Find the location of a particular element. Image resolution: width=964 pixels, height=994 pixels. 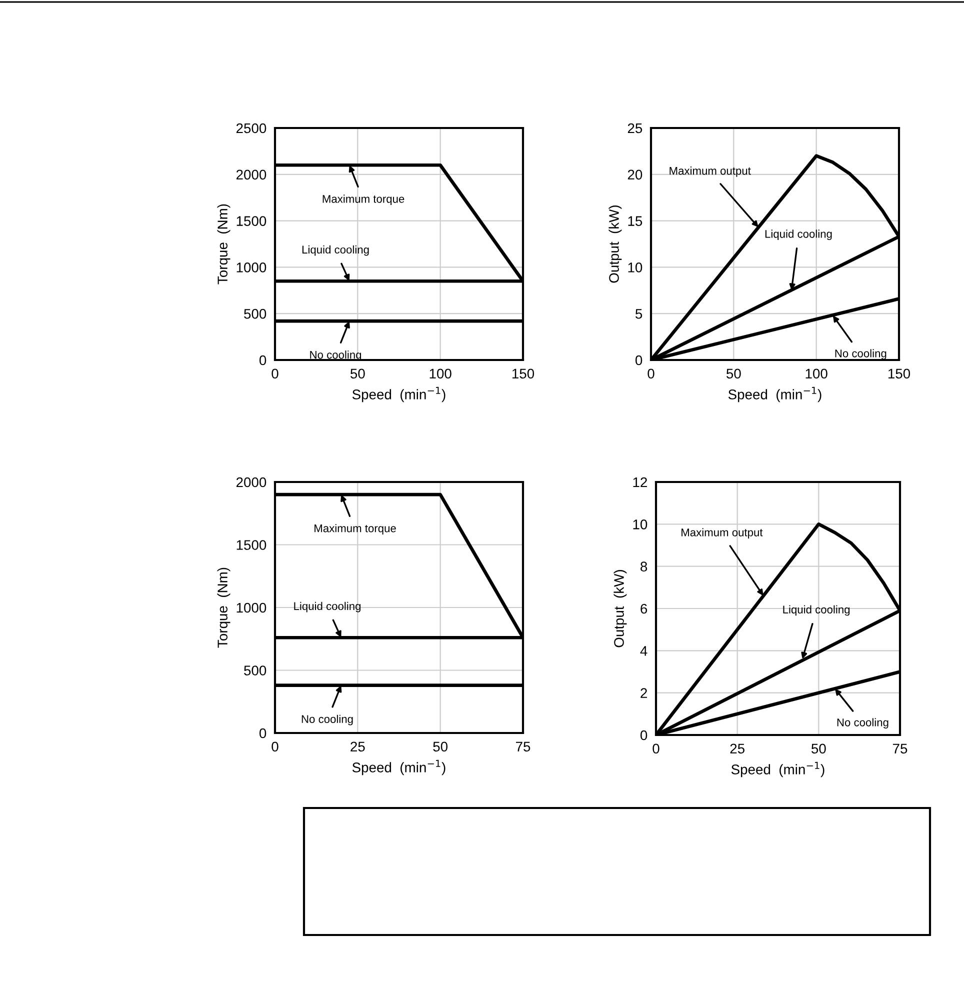

y-tick-label: 12 is located at coordinates (640, 482).